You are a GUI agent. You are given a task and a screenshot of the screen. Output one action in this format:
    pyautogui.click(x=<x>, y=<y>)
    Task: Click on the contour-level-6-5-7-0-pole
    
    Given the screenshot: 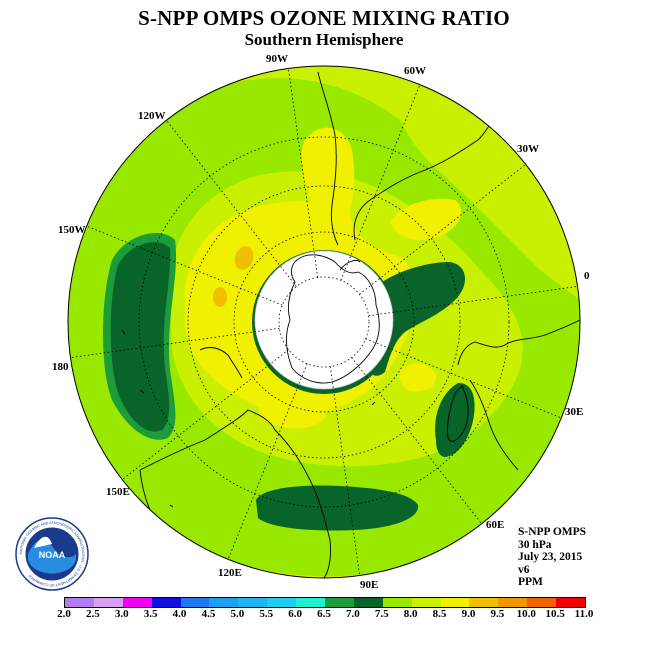 What is the action you would take?
    pyautogui.click(x=417, y=319)
    